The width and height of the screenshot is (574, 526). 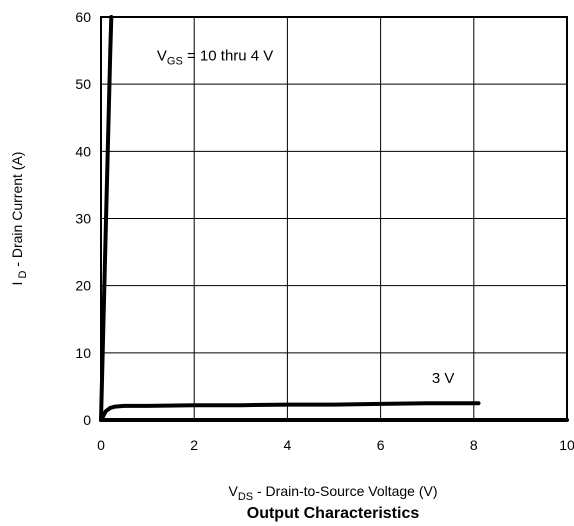 What do you see at coordinates (333, 513) in the screenshot?
I see `chart-title: Output Characteristics` at bounding box center [333, 513].